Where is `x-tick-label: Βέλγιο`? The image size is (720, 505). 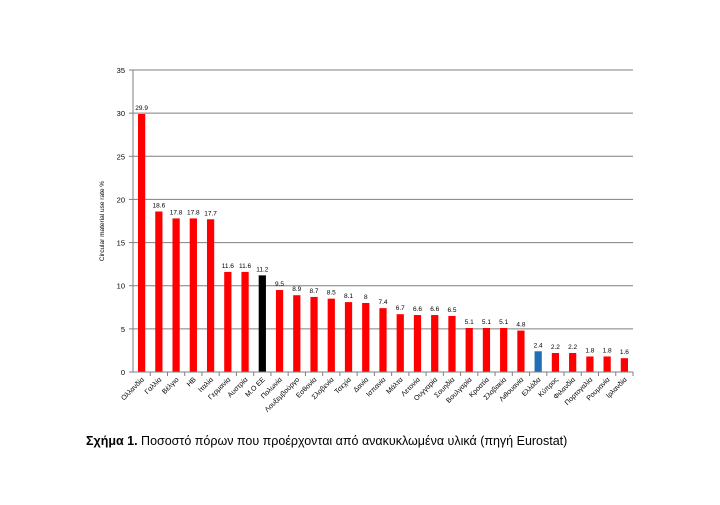
x-tick-label: Βέλγιο is located at coordinates (171, 386).